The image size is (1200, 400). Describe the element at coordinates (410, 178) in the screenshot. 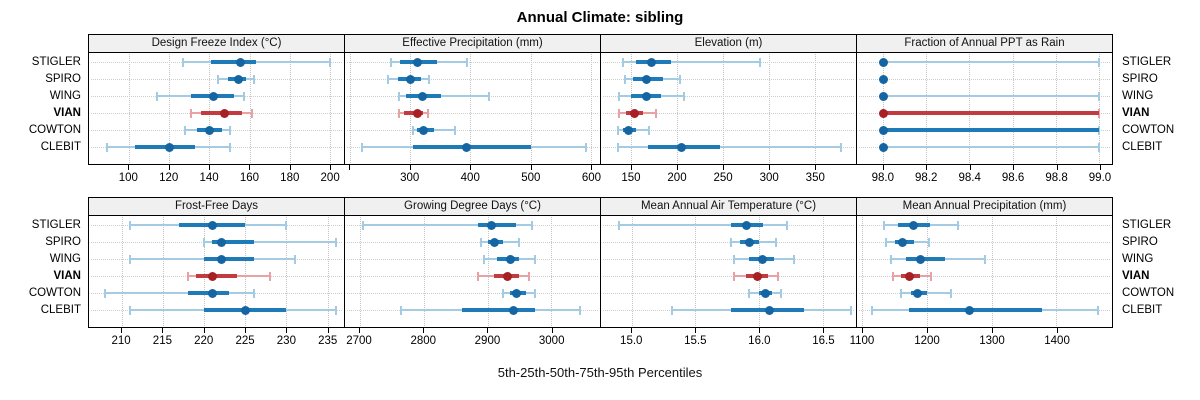

I see `axis-tick-label: 300` at that location.